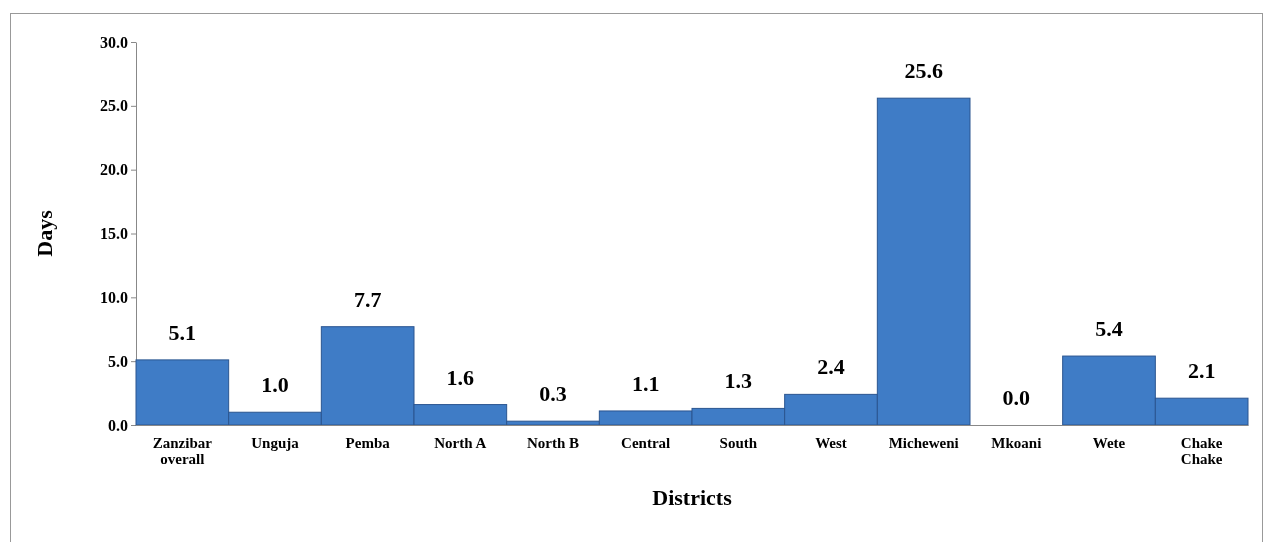 The width and height of the screenshot is (1264, 542). I want to click on x-tick-label: Unguja, so click(275, 442).